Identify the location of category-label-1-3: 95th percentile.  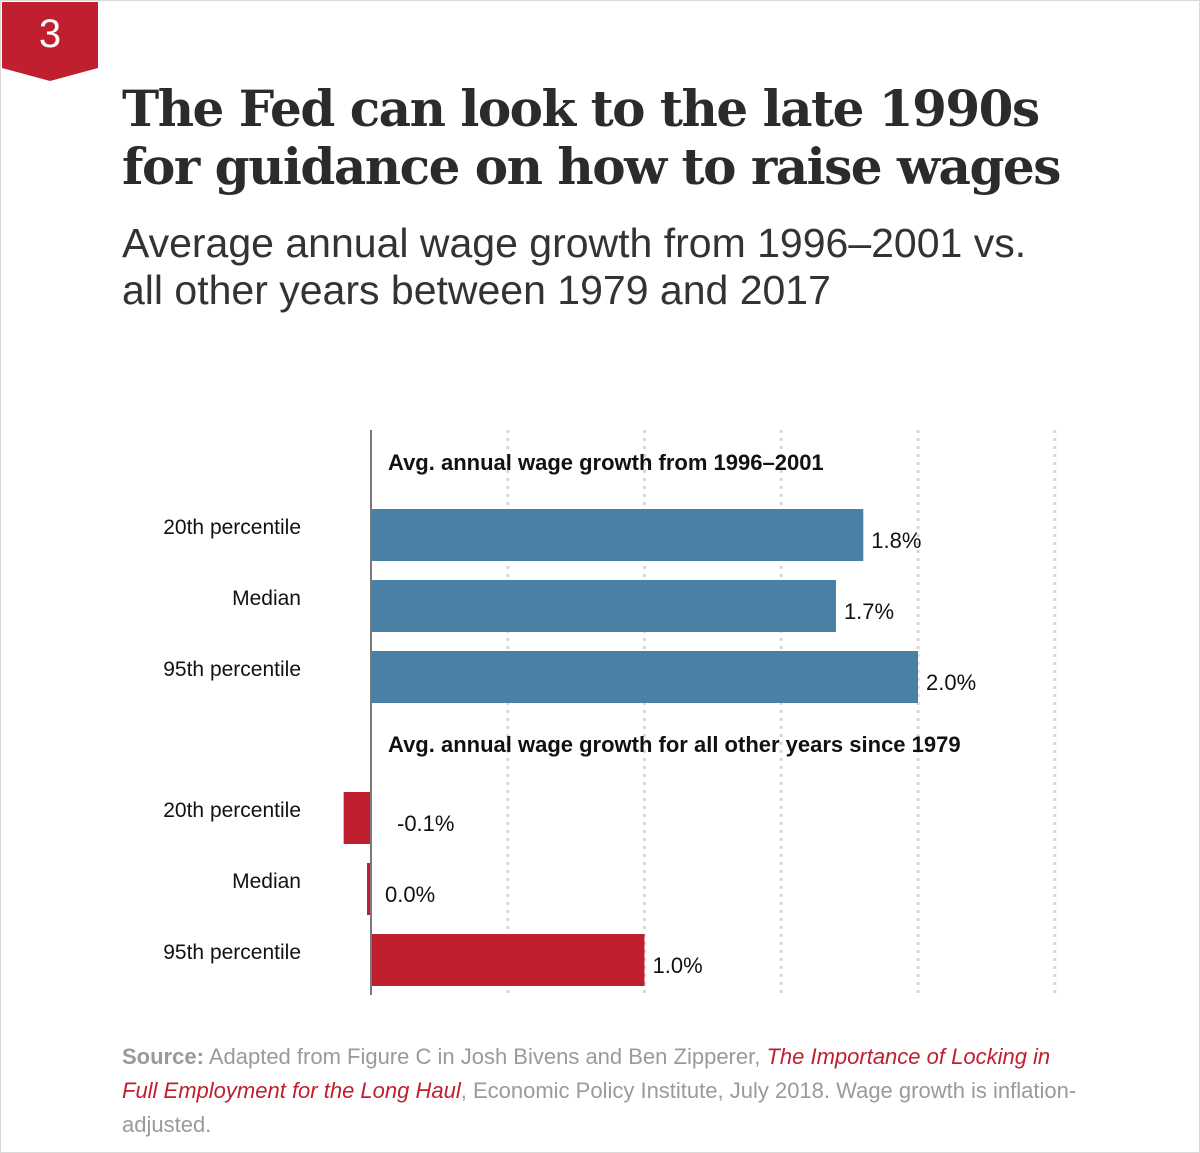
(232, 669).